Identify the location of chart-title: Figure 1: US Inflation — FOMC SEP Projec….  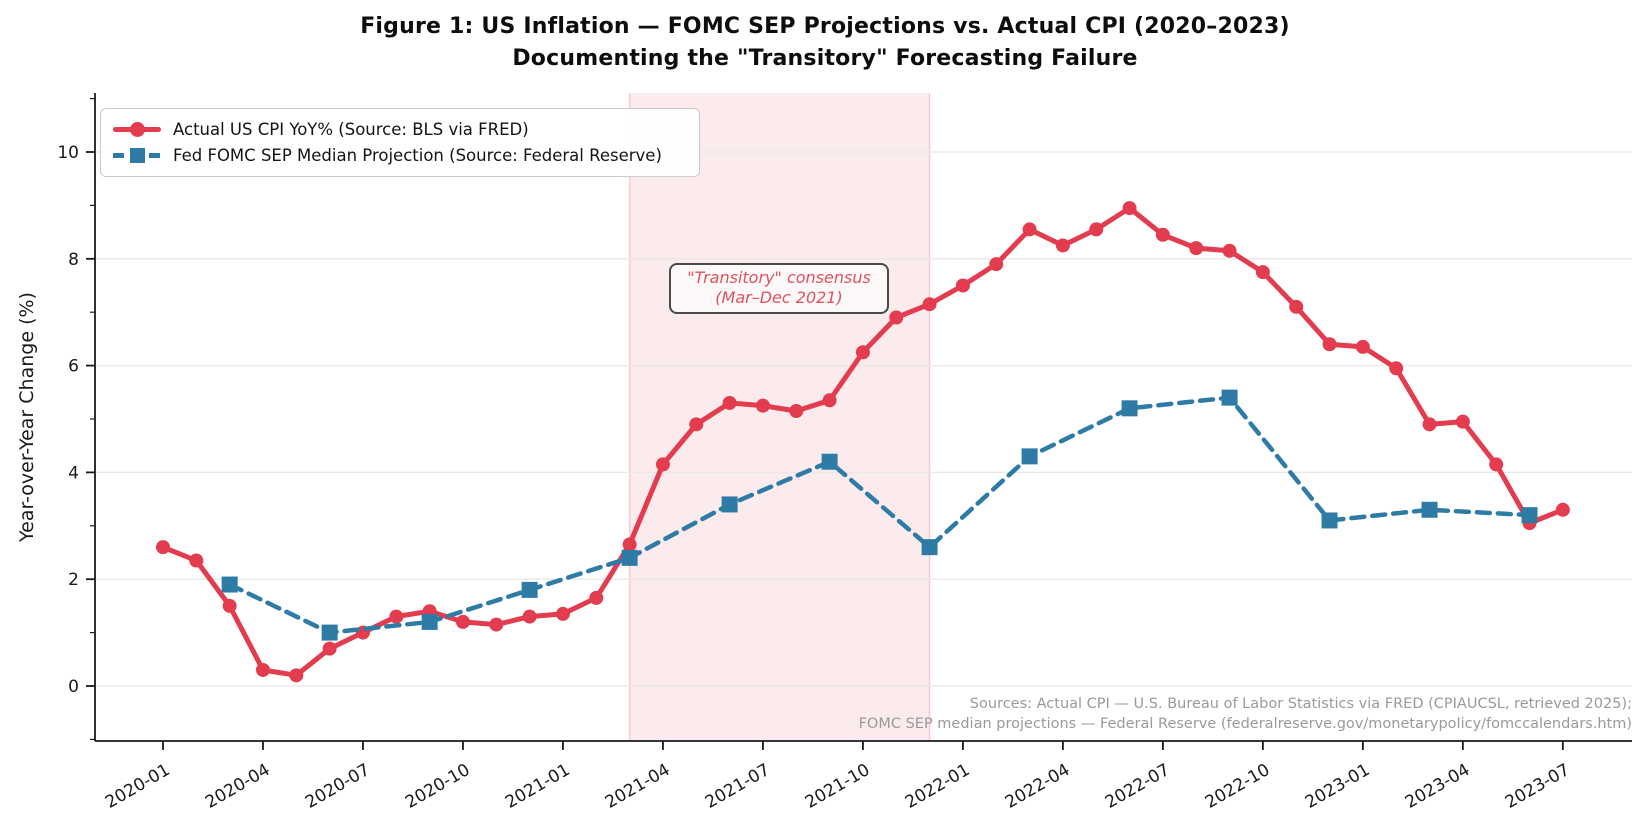
(825, 26).